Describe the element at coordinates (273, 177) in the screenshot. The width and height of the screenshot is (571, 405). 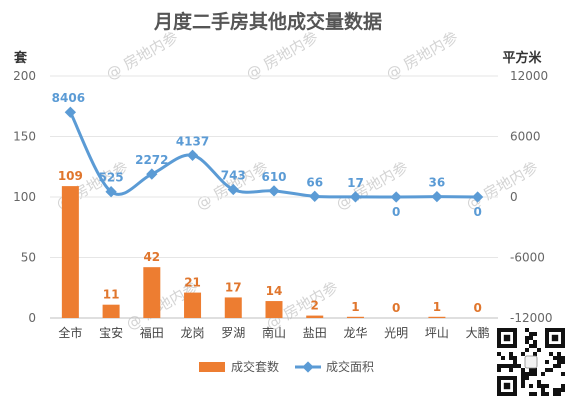
I see `line-data-label: 610` at that location.